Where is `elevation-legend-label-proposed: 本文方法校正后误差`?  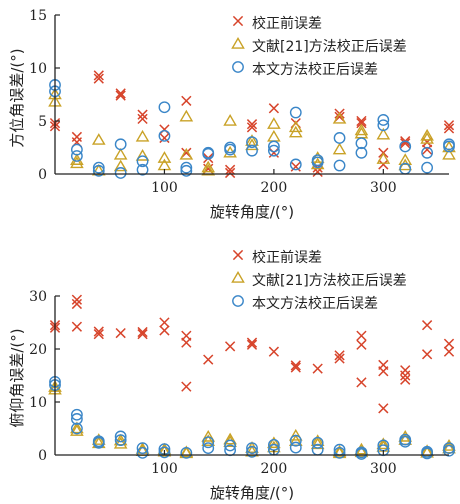
elevation-legend-label-proposed: 本文方法校正后误差 is located at coordinates (315, 303).